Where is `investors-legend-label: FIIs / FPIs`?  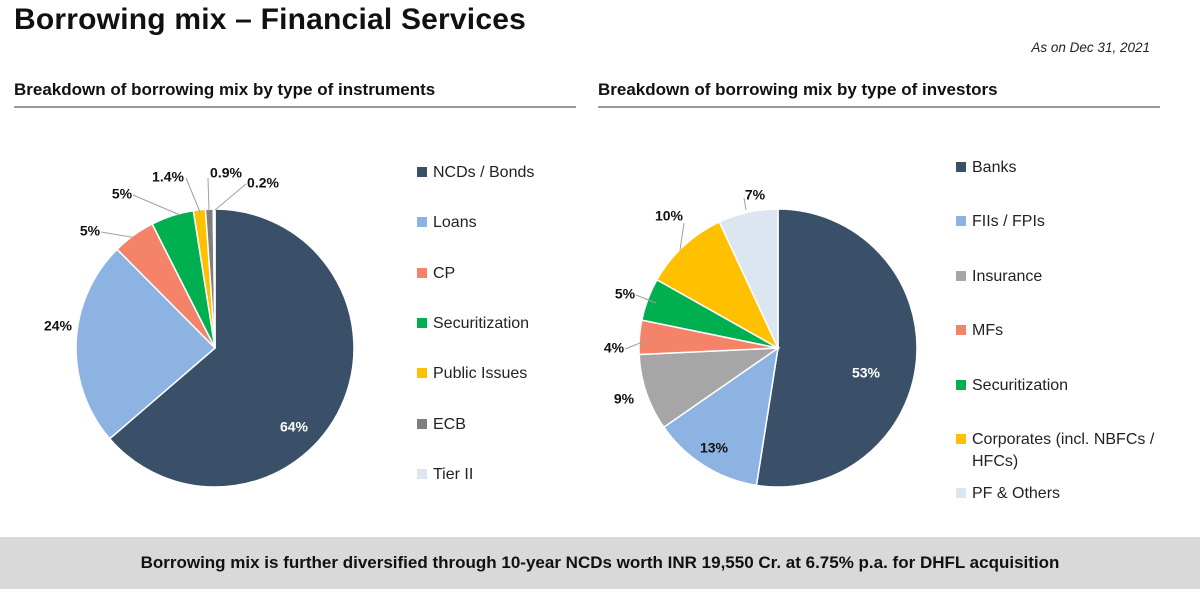 investors-legend-label: FIIs / FPIs is located at coordinates (1008, 222).